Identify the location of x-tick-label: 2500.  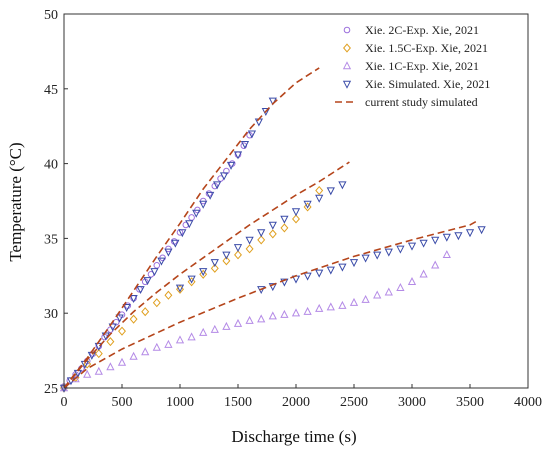
(354, 402).